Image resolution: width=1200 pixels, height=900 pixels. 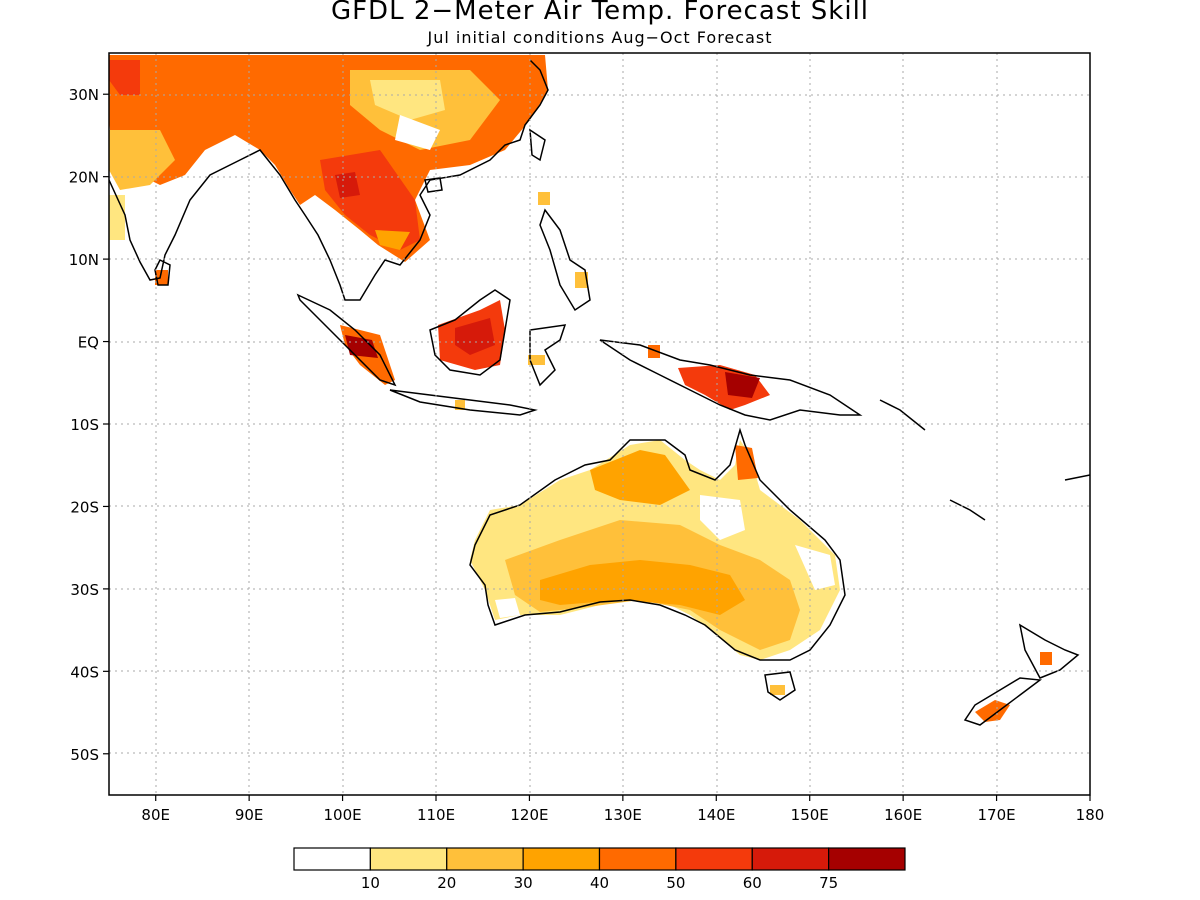 I want to click on colorbar-label: 40, so click(x=599, y=883).